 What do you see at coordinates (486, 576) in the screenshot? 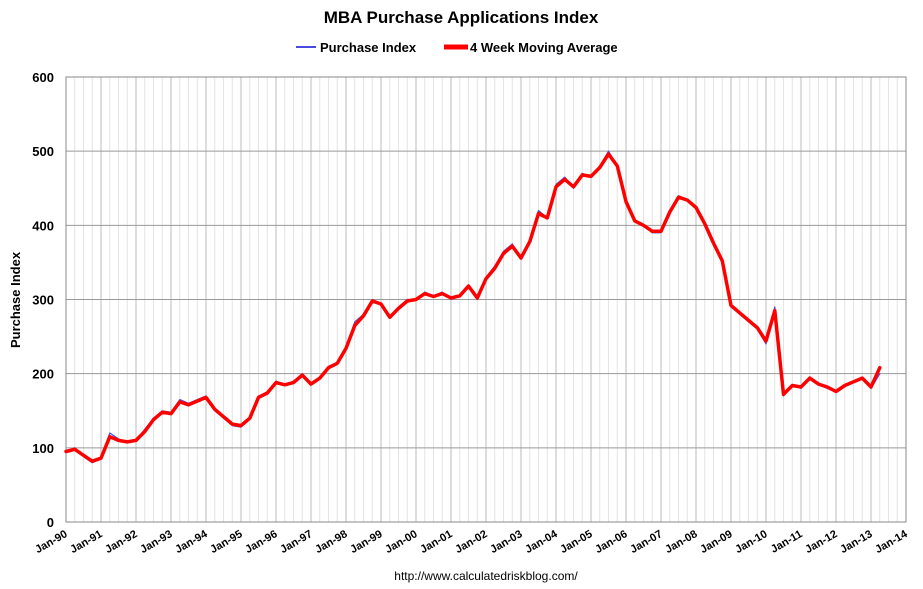
I see `source-url: http://www.calculatedriskblog.com/` at bounding box center [486, 576].